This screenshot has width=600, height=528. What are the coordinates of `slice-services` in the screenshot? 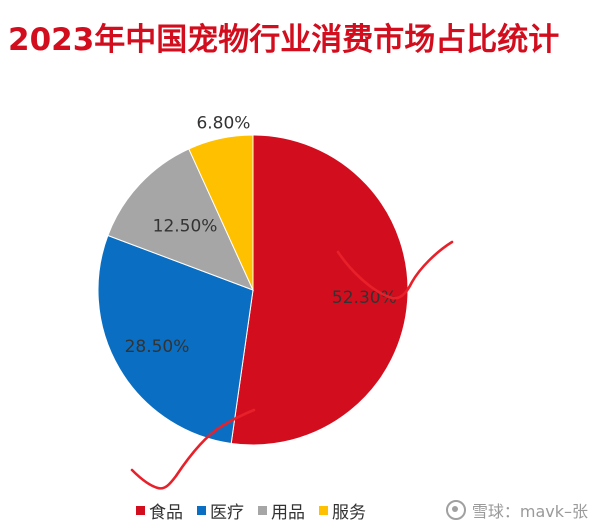 It's located at (221, 212).